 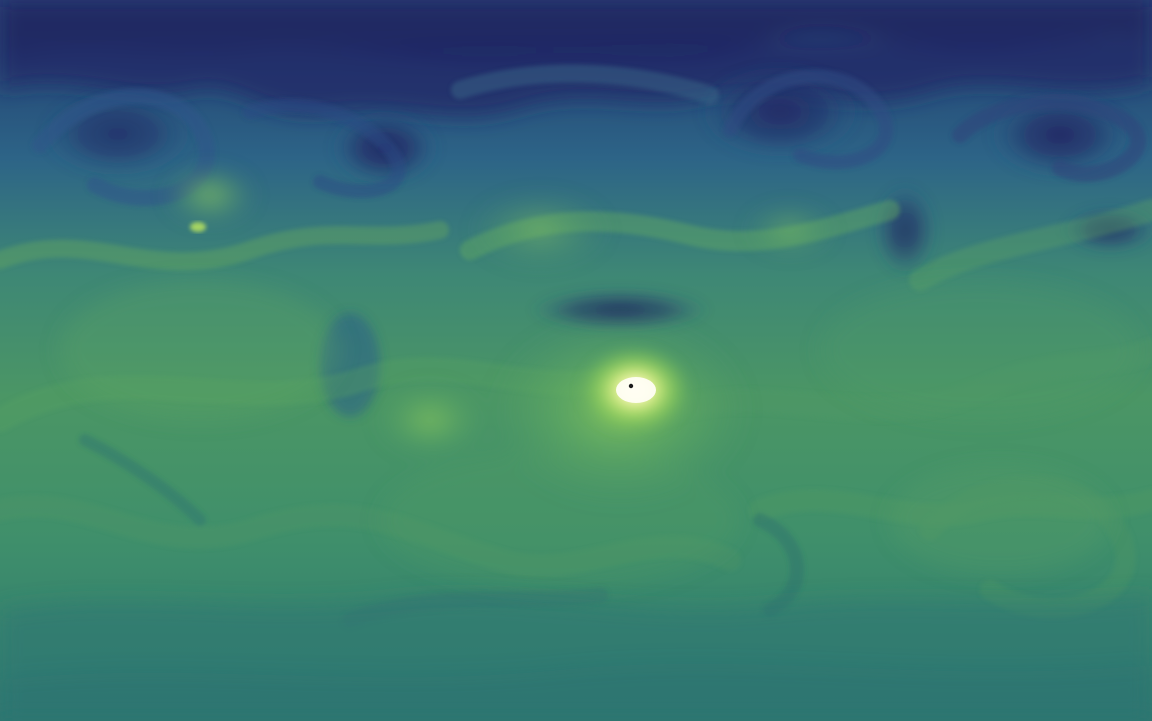 I want to click on emission-hotspot, so click(x=635, y=390).